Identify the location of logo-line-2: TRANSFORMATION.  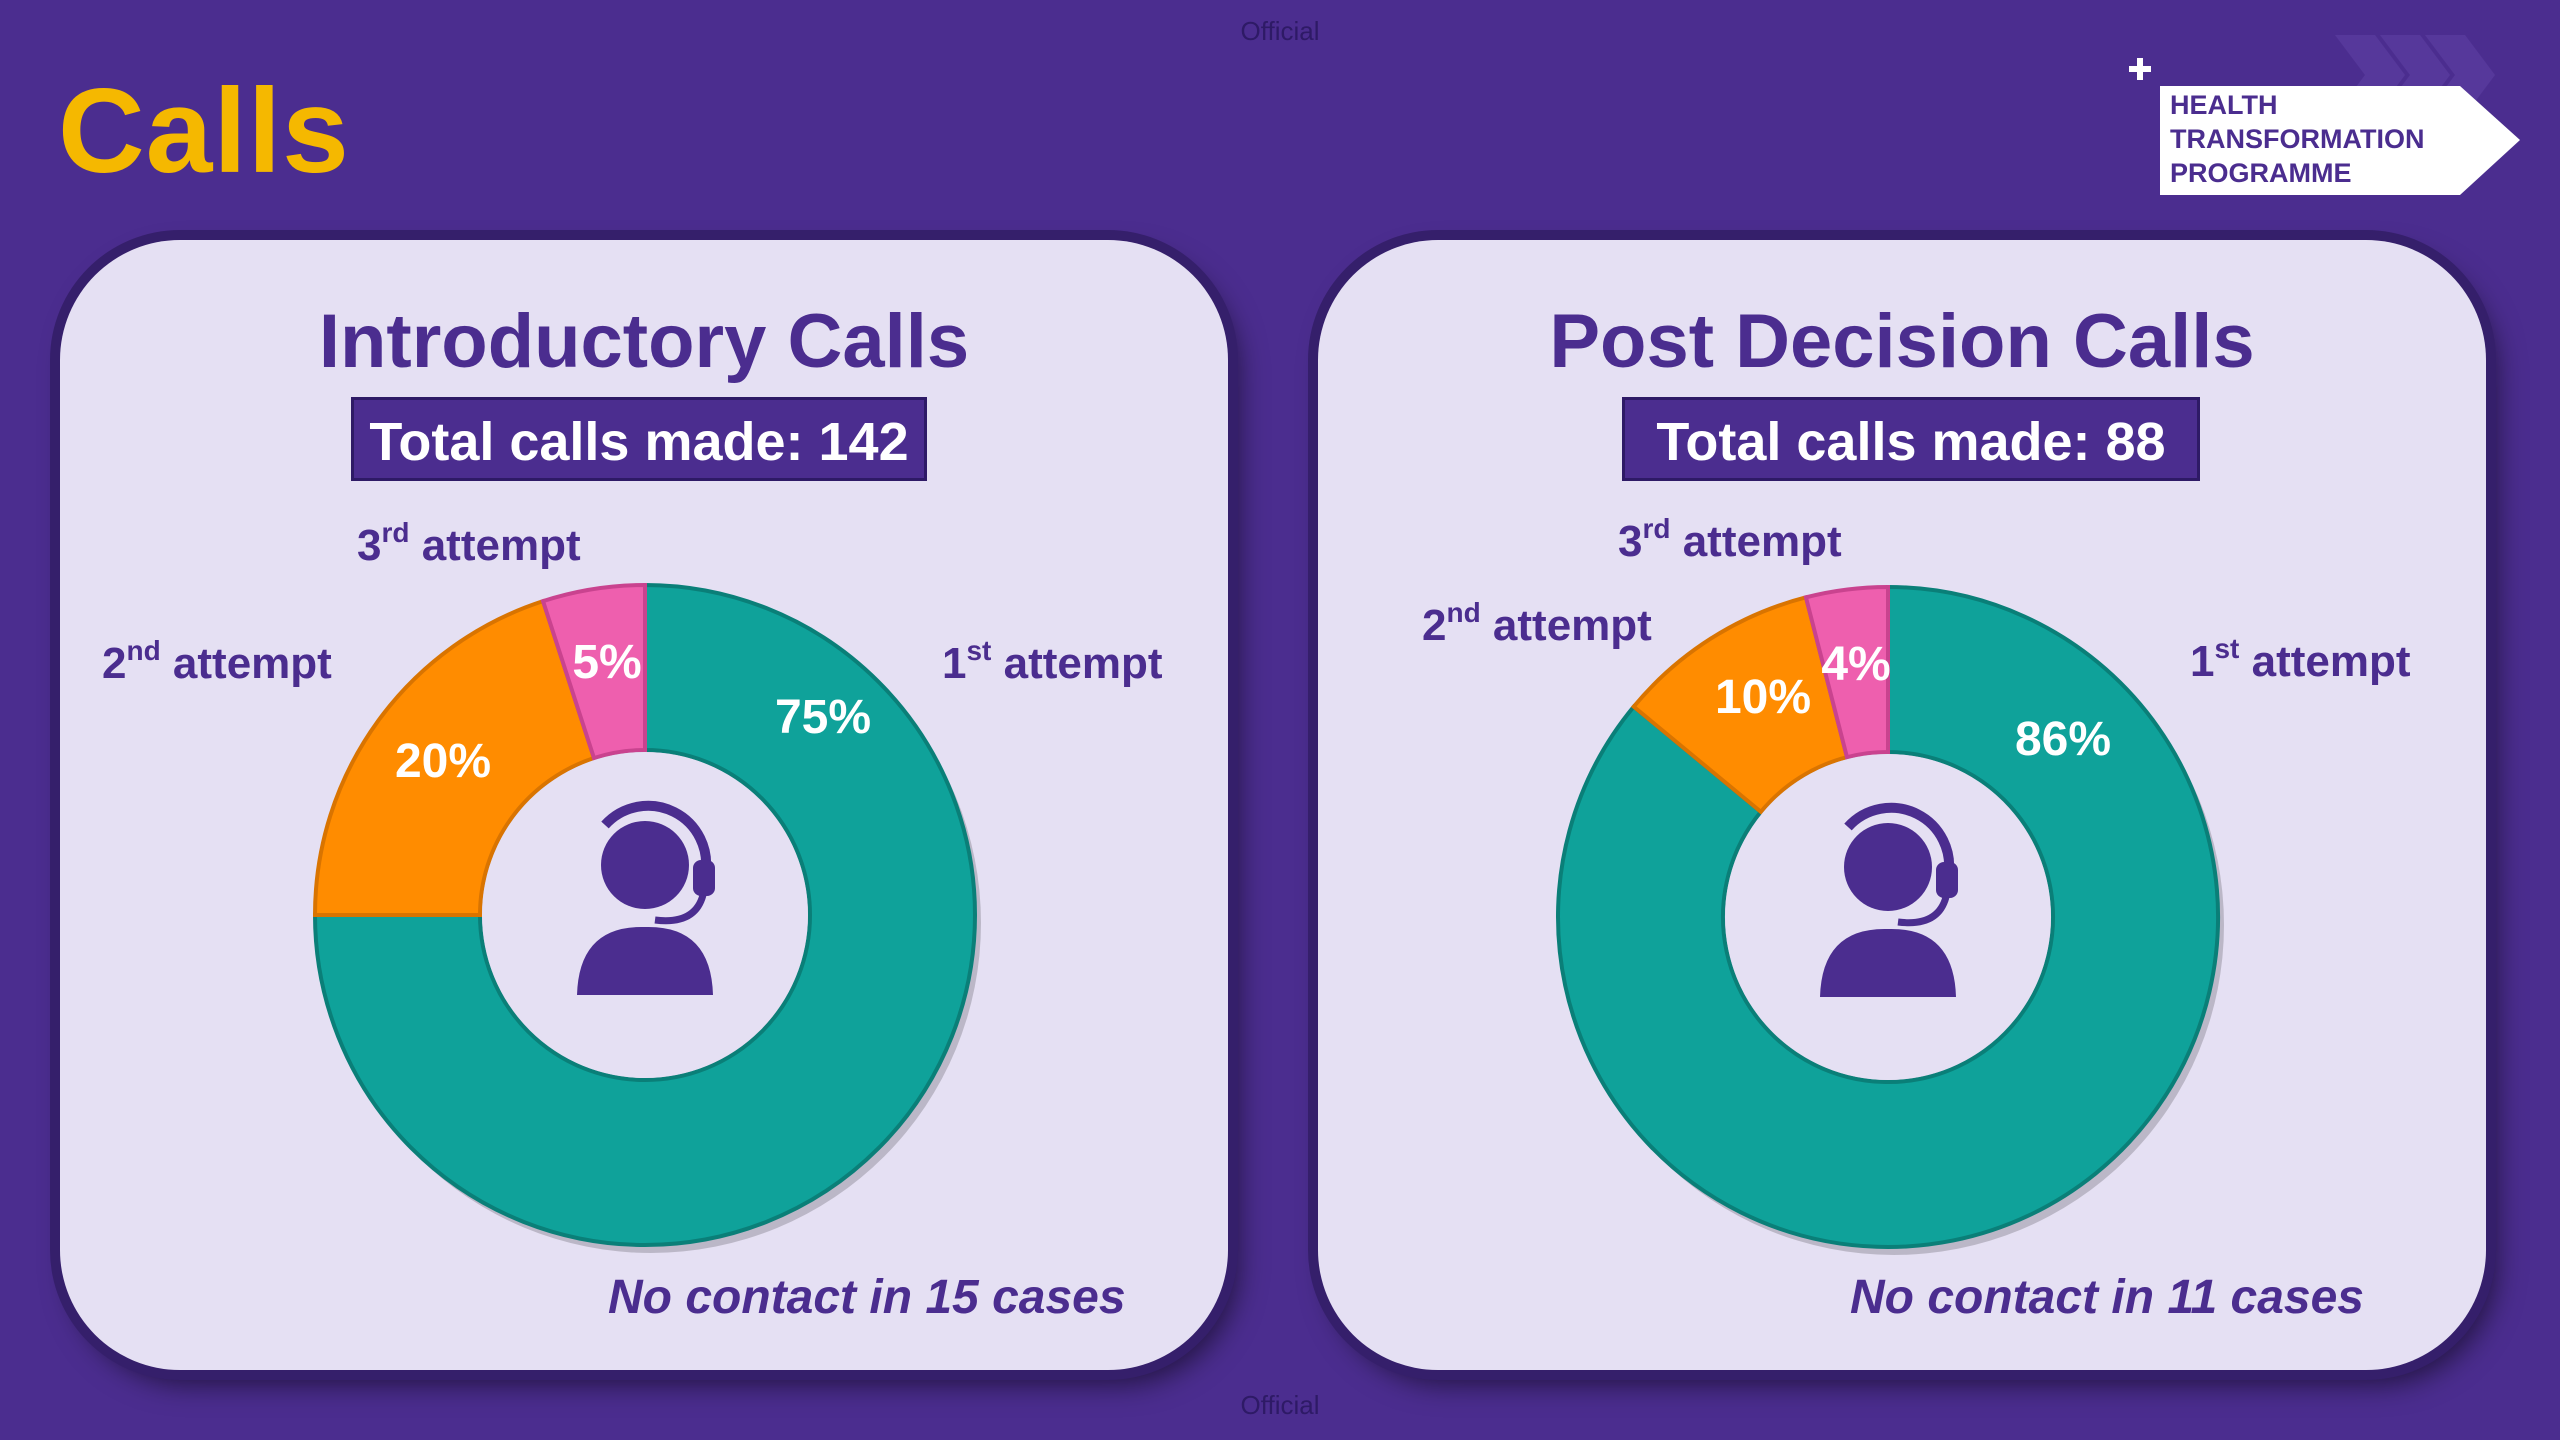
(2297, 139).